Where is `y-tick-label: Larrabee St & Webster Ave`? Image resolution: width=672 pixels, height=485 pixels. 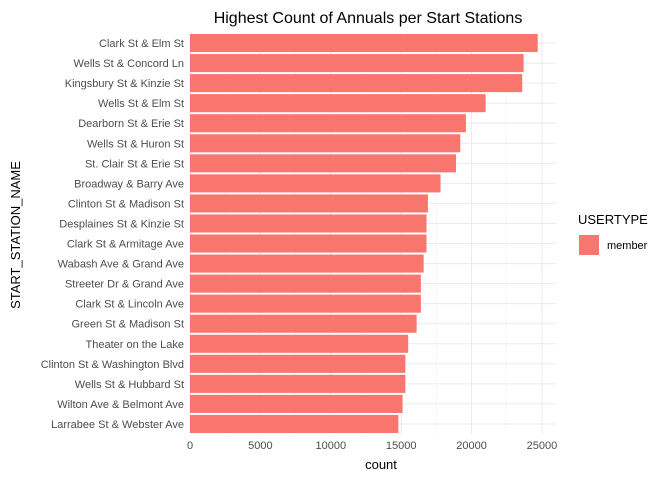 y-tick-label: Larrabee St & Webster Ave is located at coordinates (117, 425).